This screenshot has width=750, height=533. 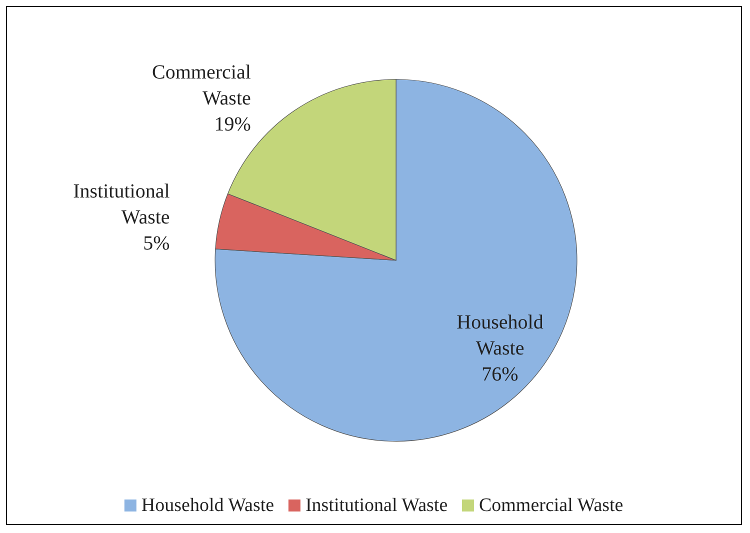 I want to click on data-label: 5%, so click(x=156, y=243).